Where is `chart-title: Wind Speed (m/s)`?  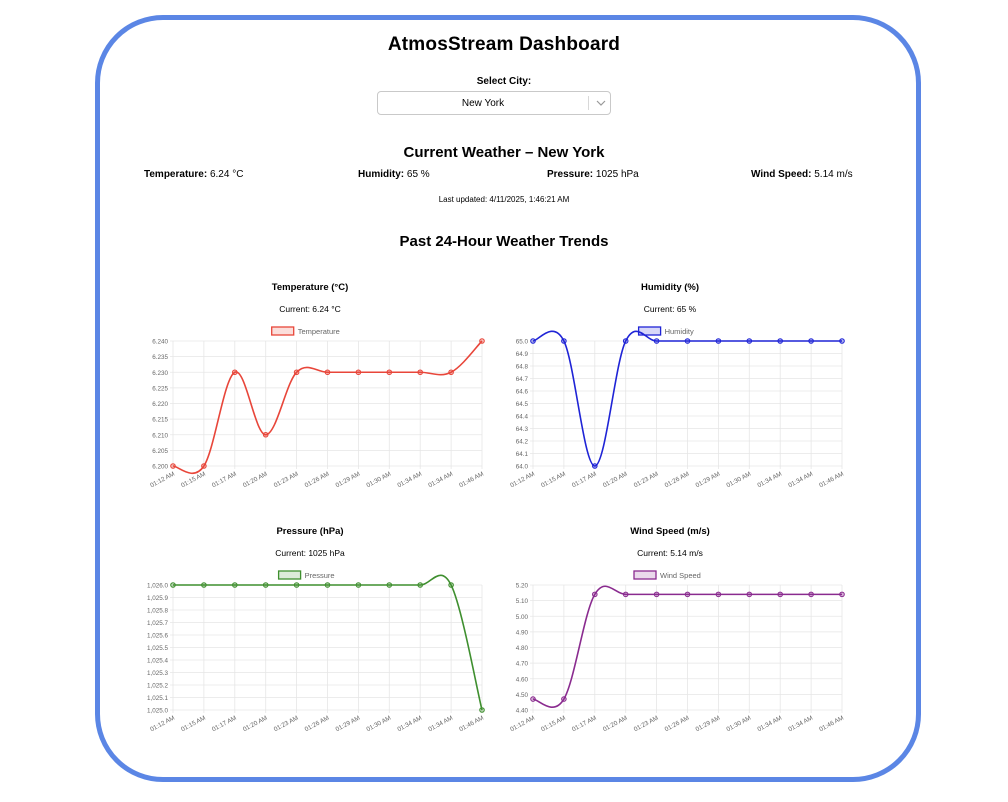 chart-title: Wind Speed (m/s) is located at coordinates (670, 531).